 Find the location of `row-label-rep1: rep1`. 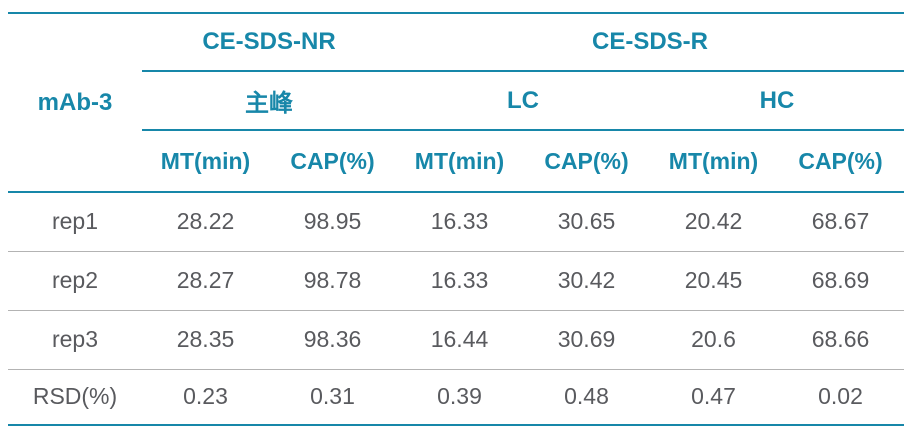

row-label-rep1: rep1 is located at coordinates (75, 222).